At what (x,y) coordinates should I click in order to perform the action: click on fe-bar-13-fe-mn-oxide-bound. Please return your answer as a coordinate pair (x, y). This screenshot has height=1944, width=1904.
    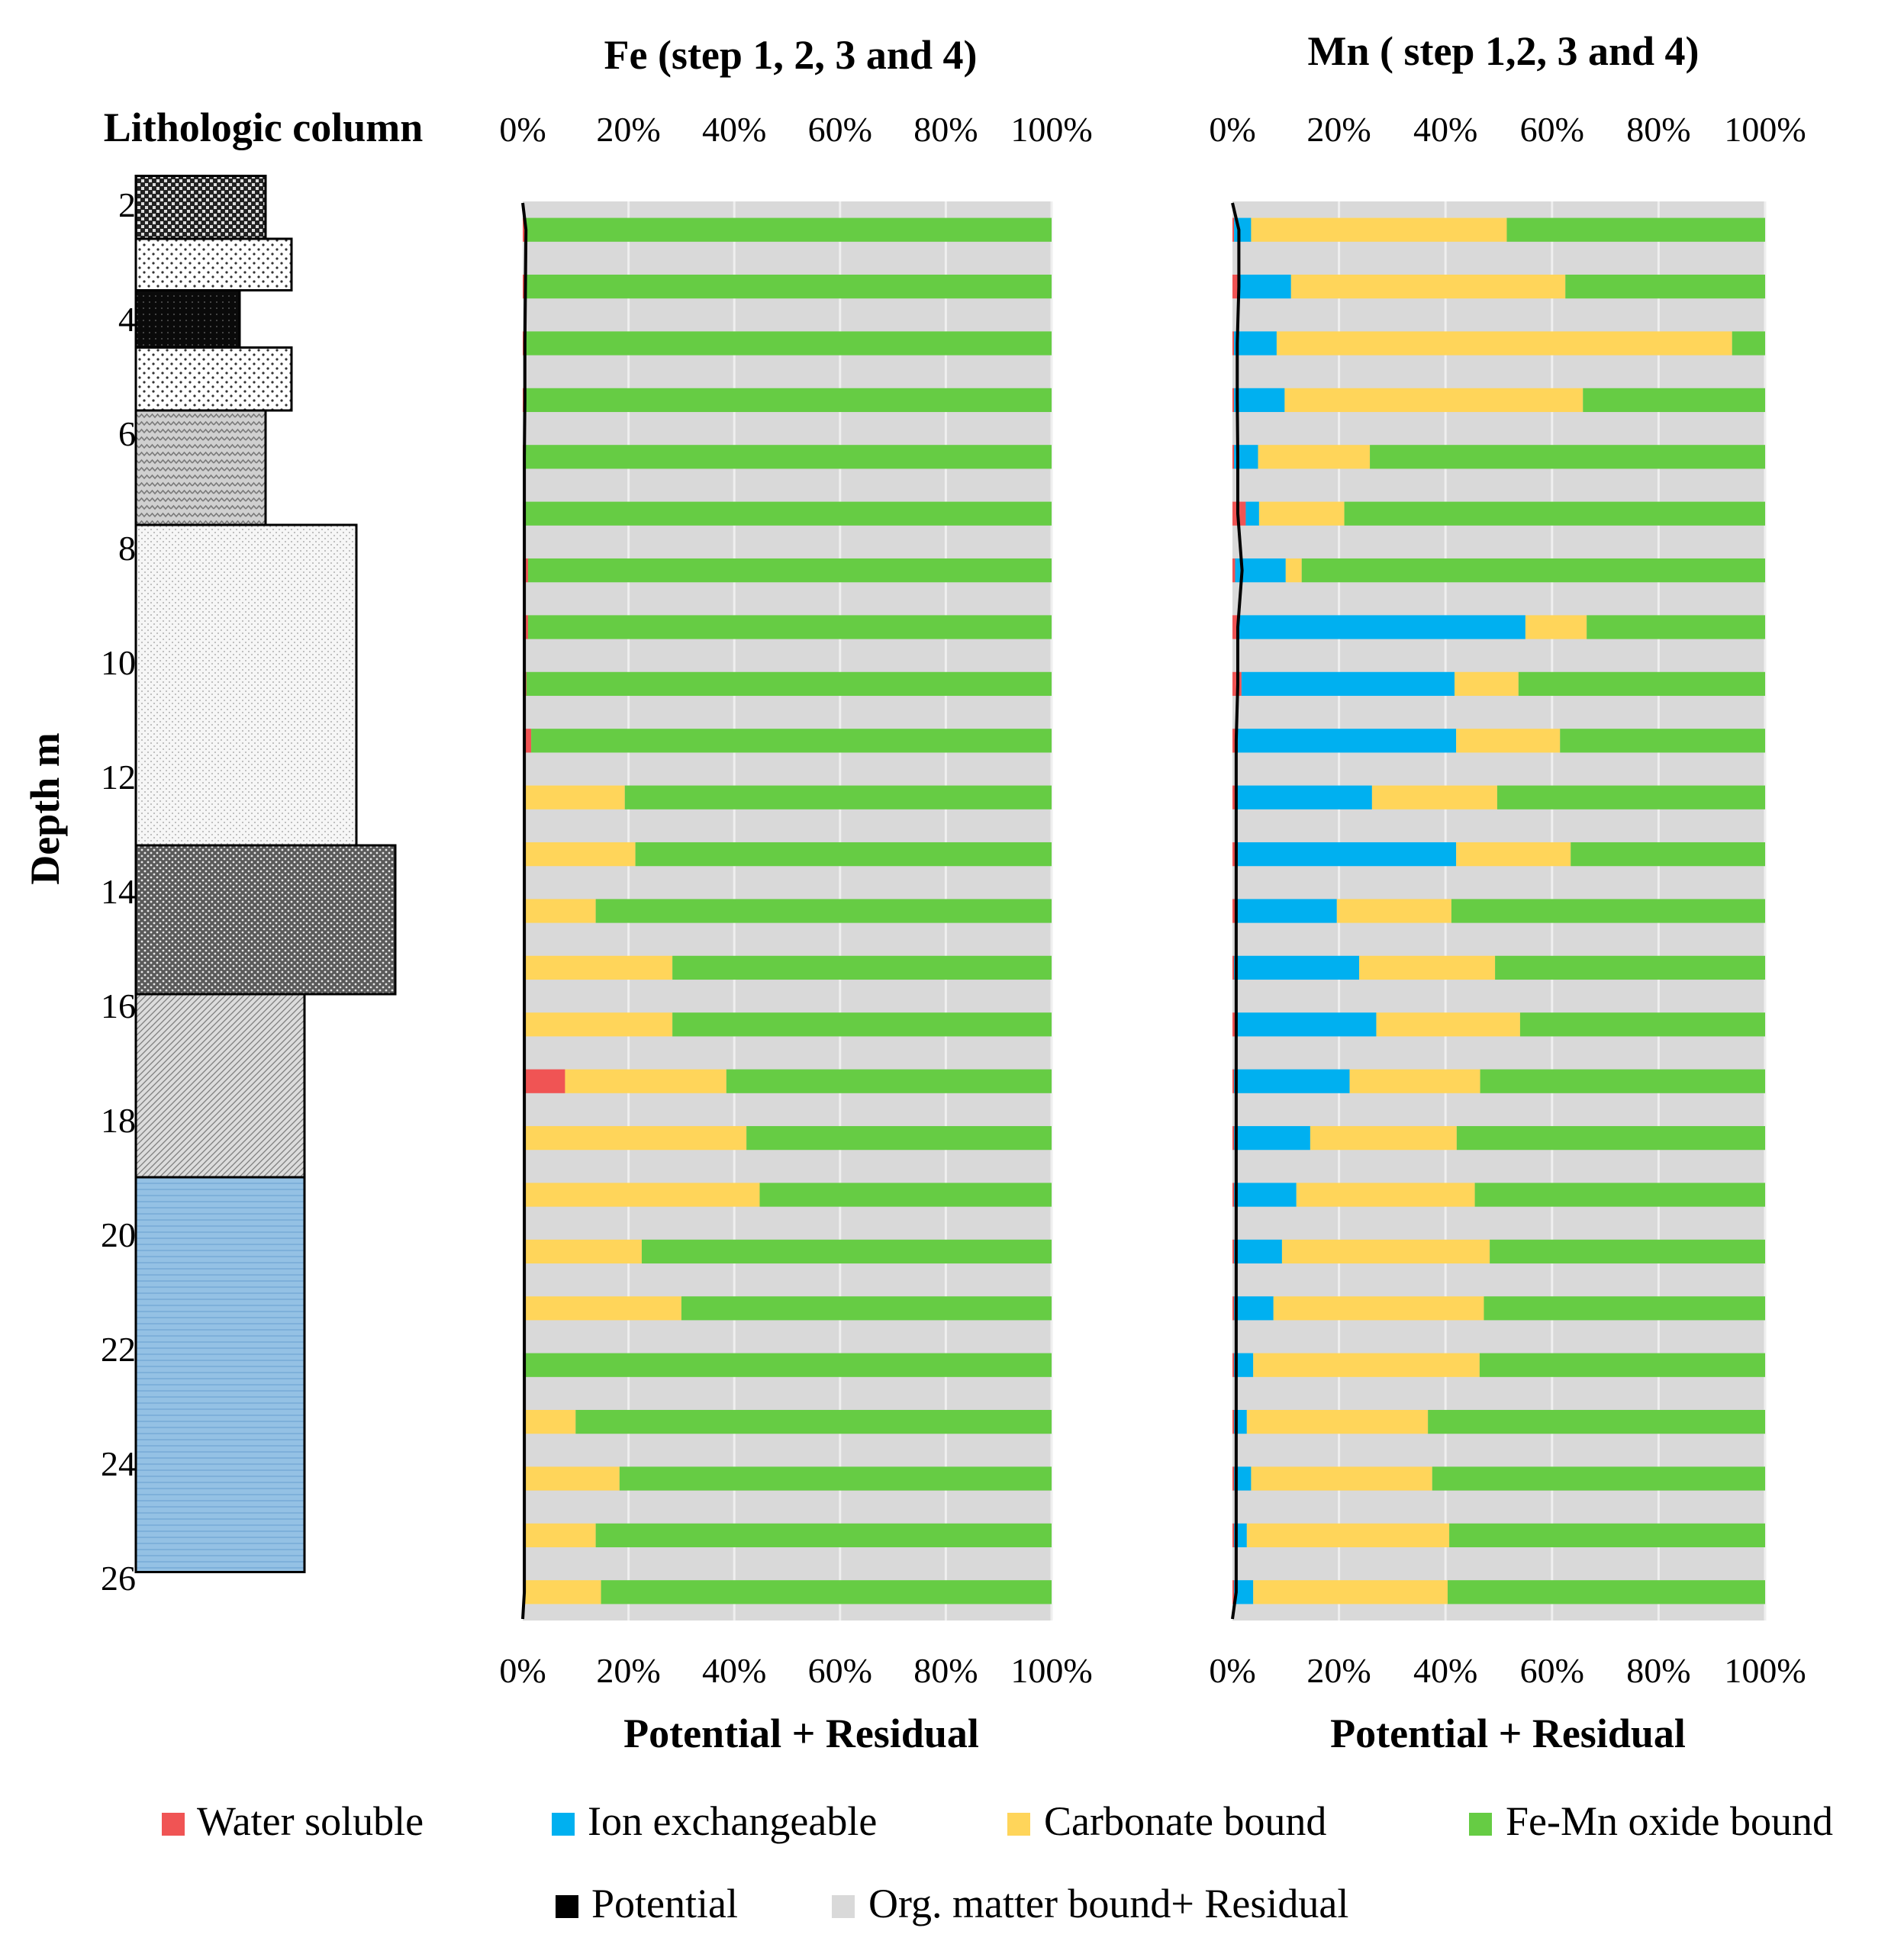
    Looking at the image, I should click on (823, 911).